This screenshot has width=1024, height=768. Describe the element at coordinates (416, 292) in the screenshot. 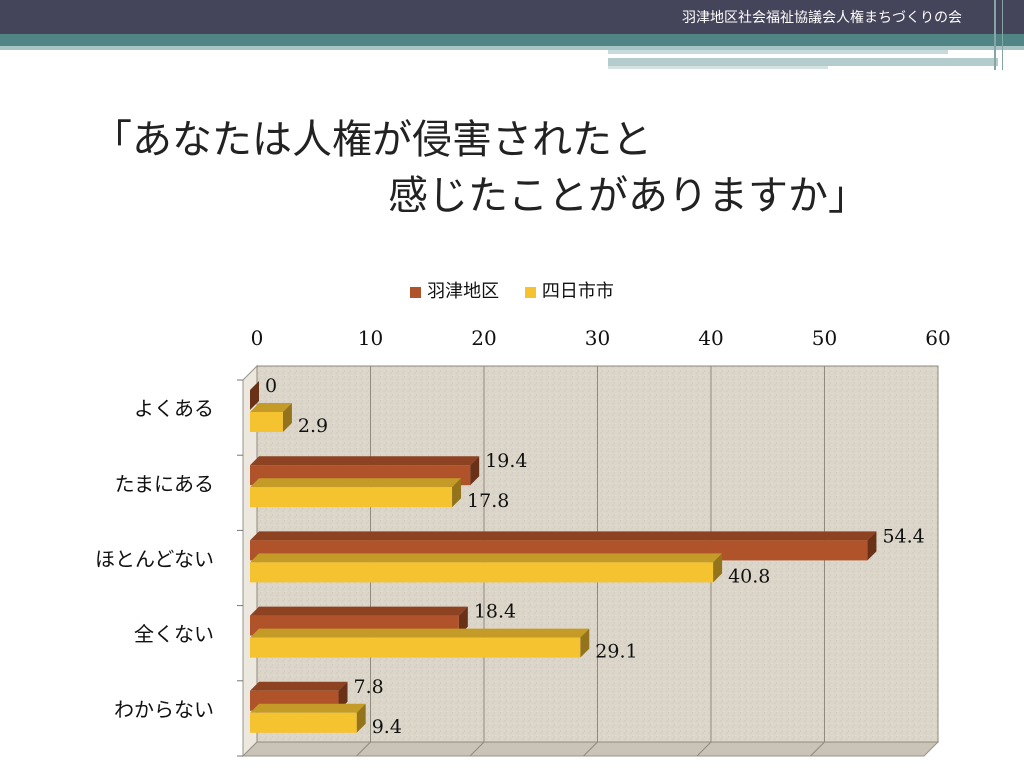

I see `legend-swatch-series1` at that location.